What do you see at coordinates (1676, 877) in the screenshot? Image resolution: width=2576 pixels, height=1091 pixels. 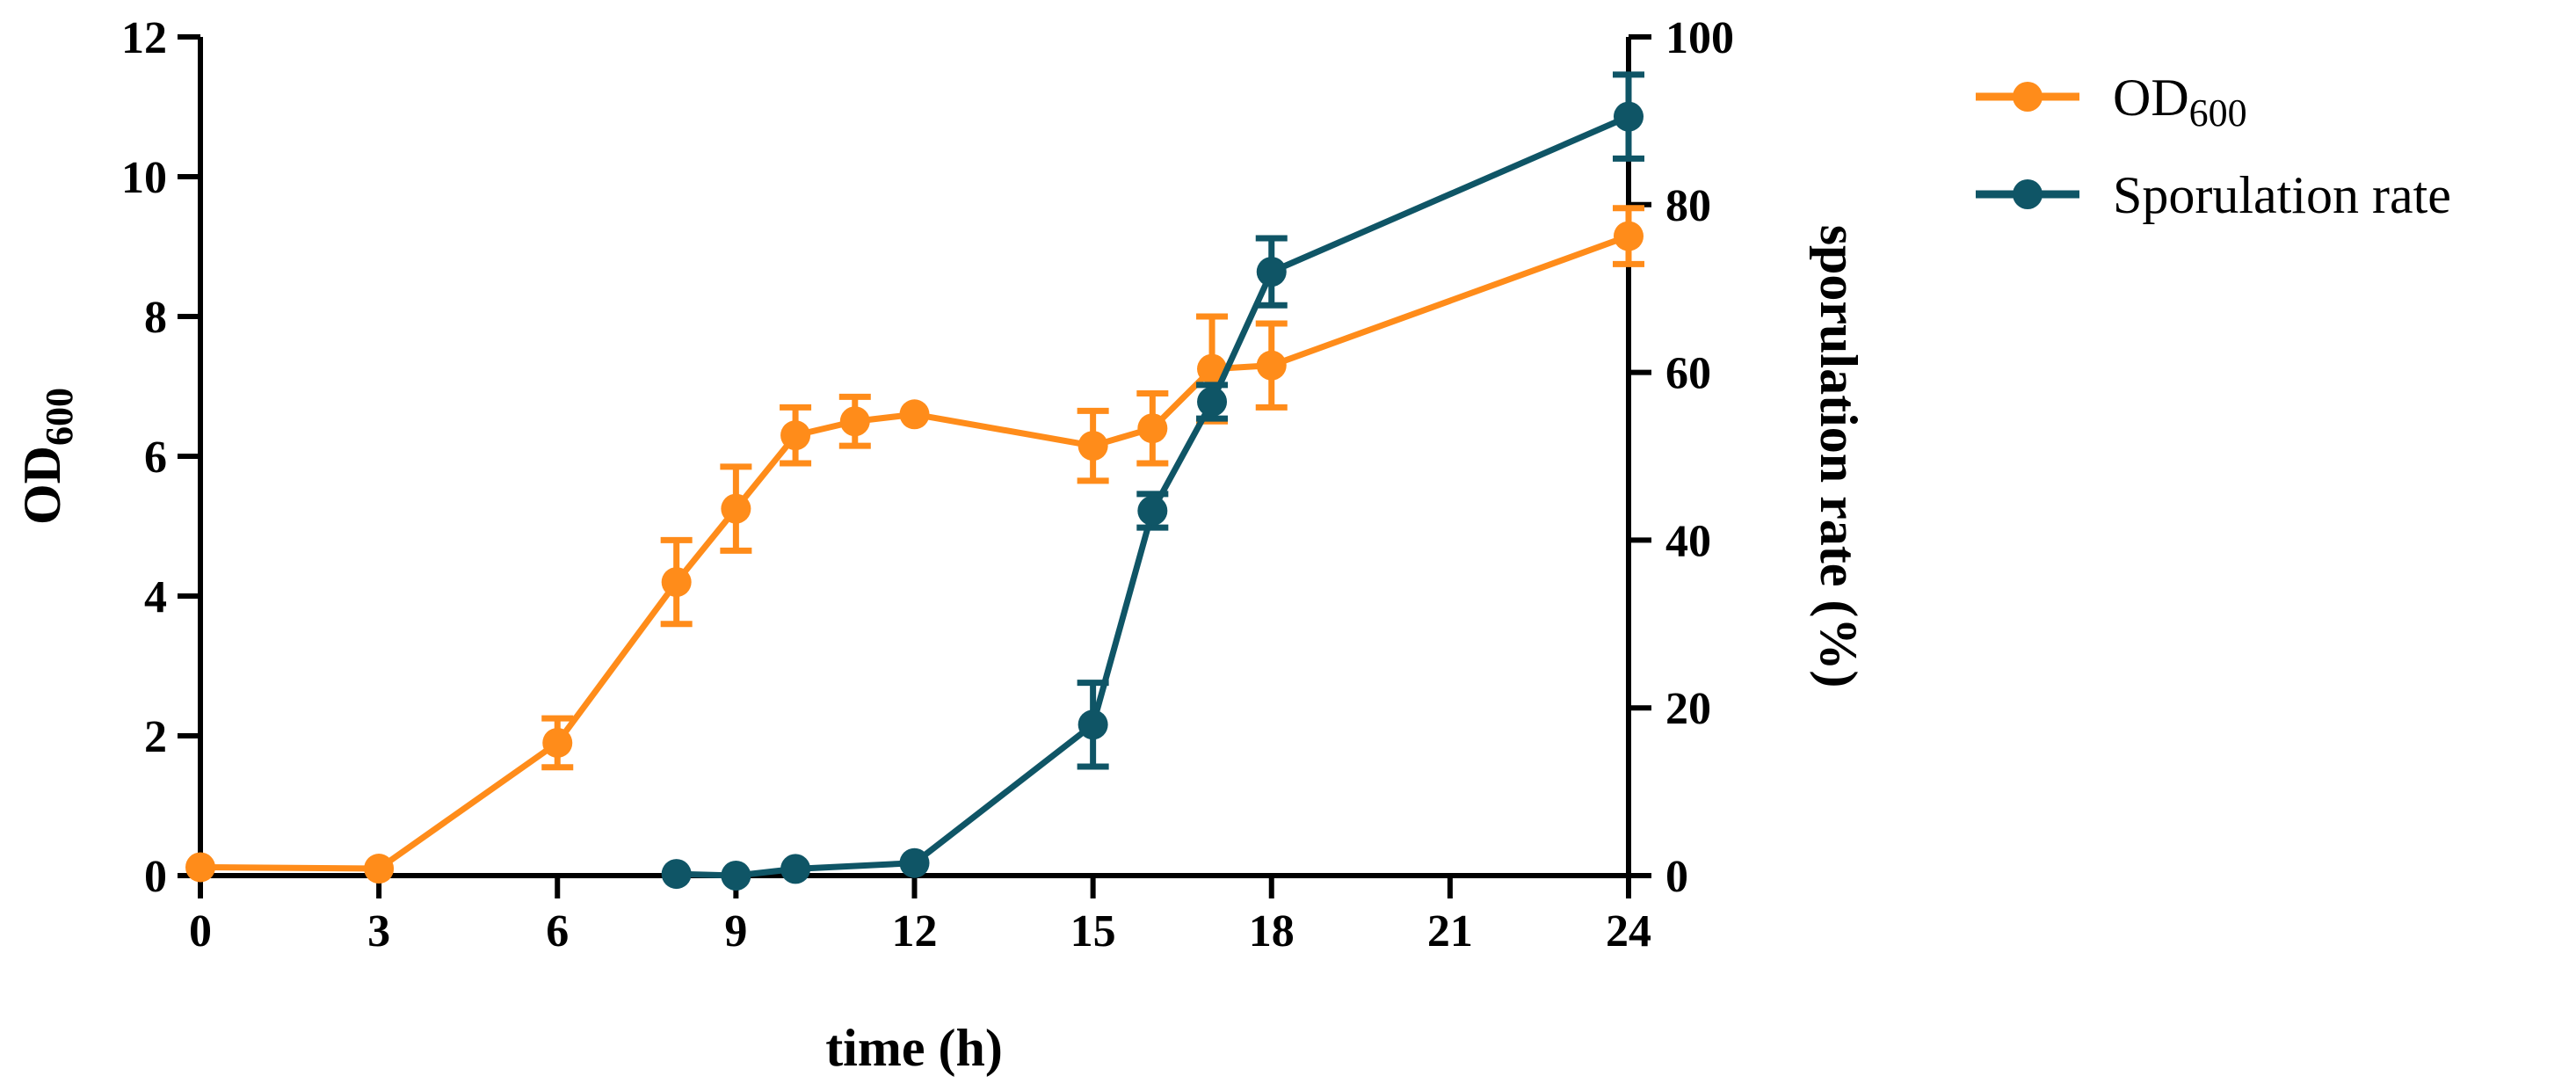 I see `right-y-tick-label: 0` at bounding box center [1676, 877].